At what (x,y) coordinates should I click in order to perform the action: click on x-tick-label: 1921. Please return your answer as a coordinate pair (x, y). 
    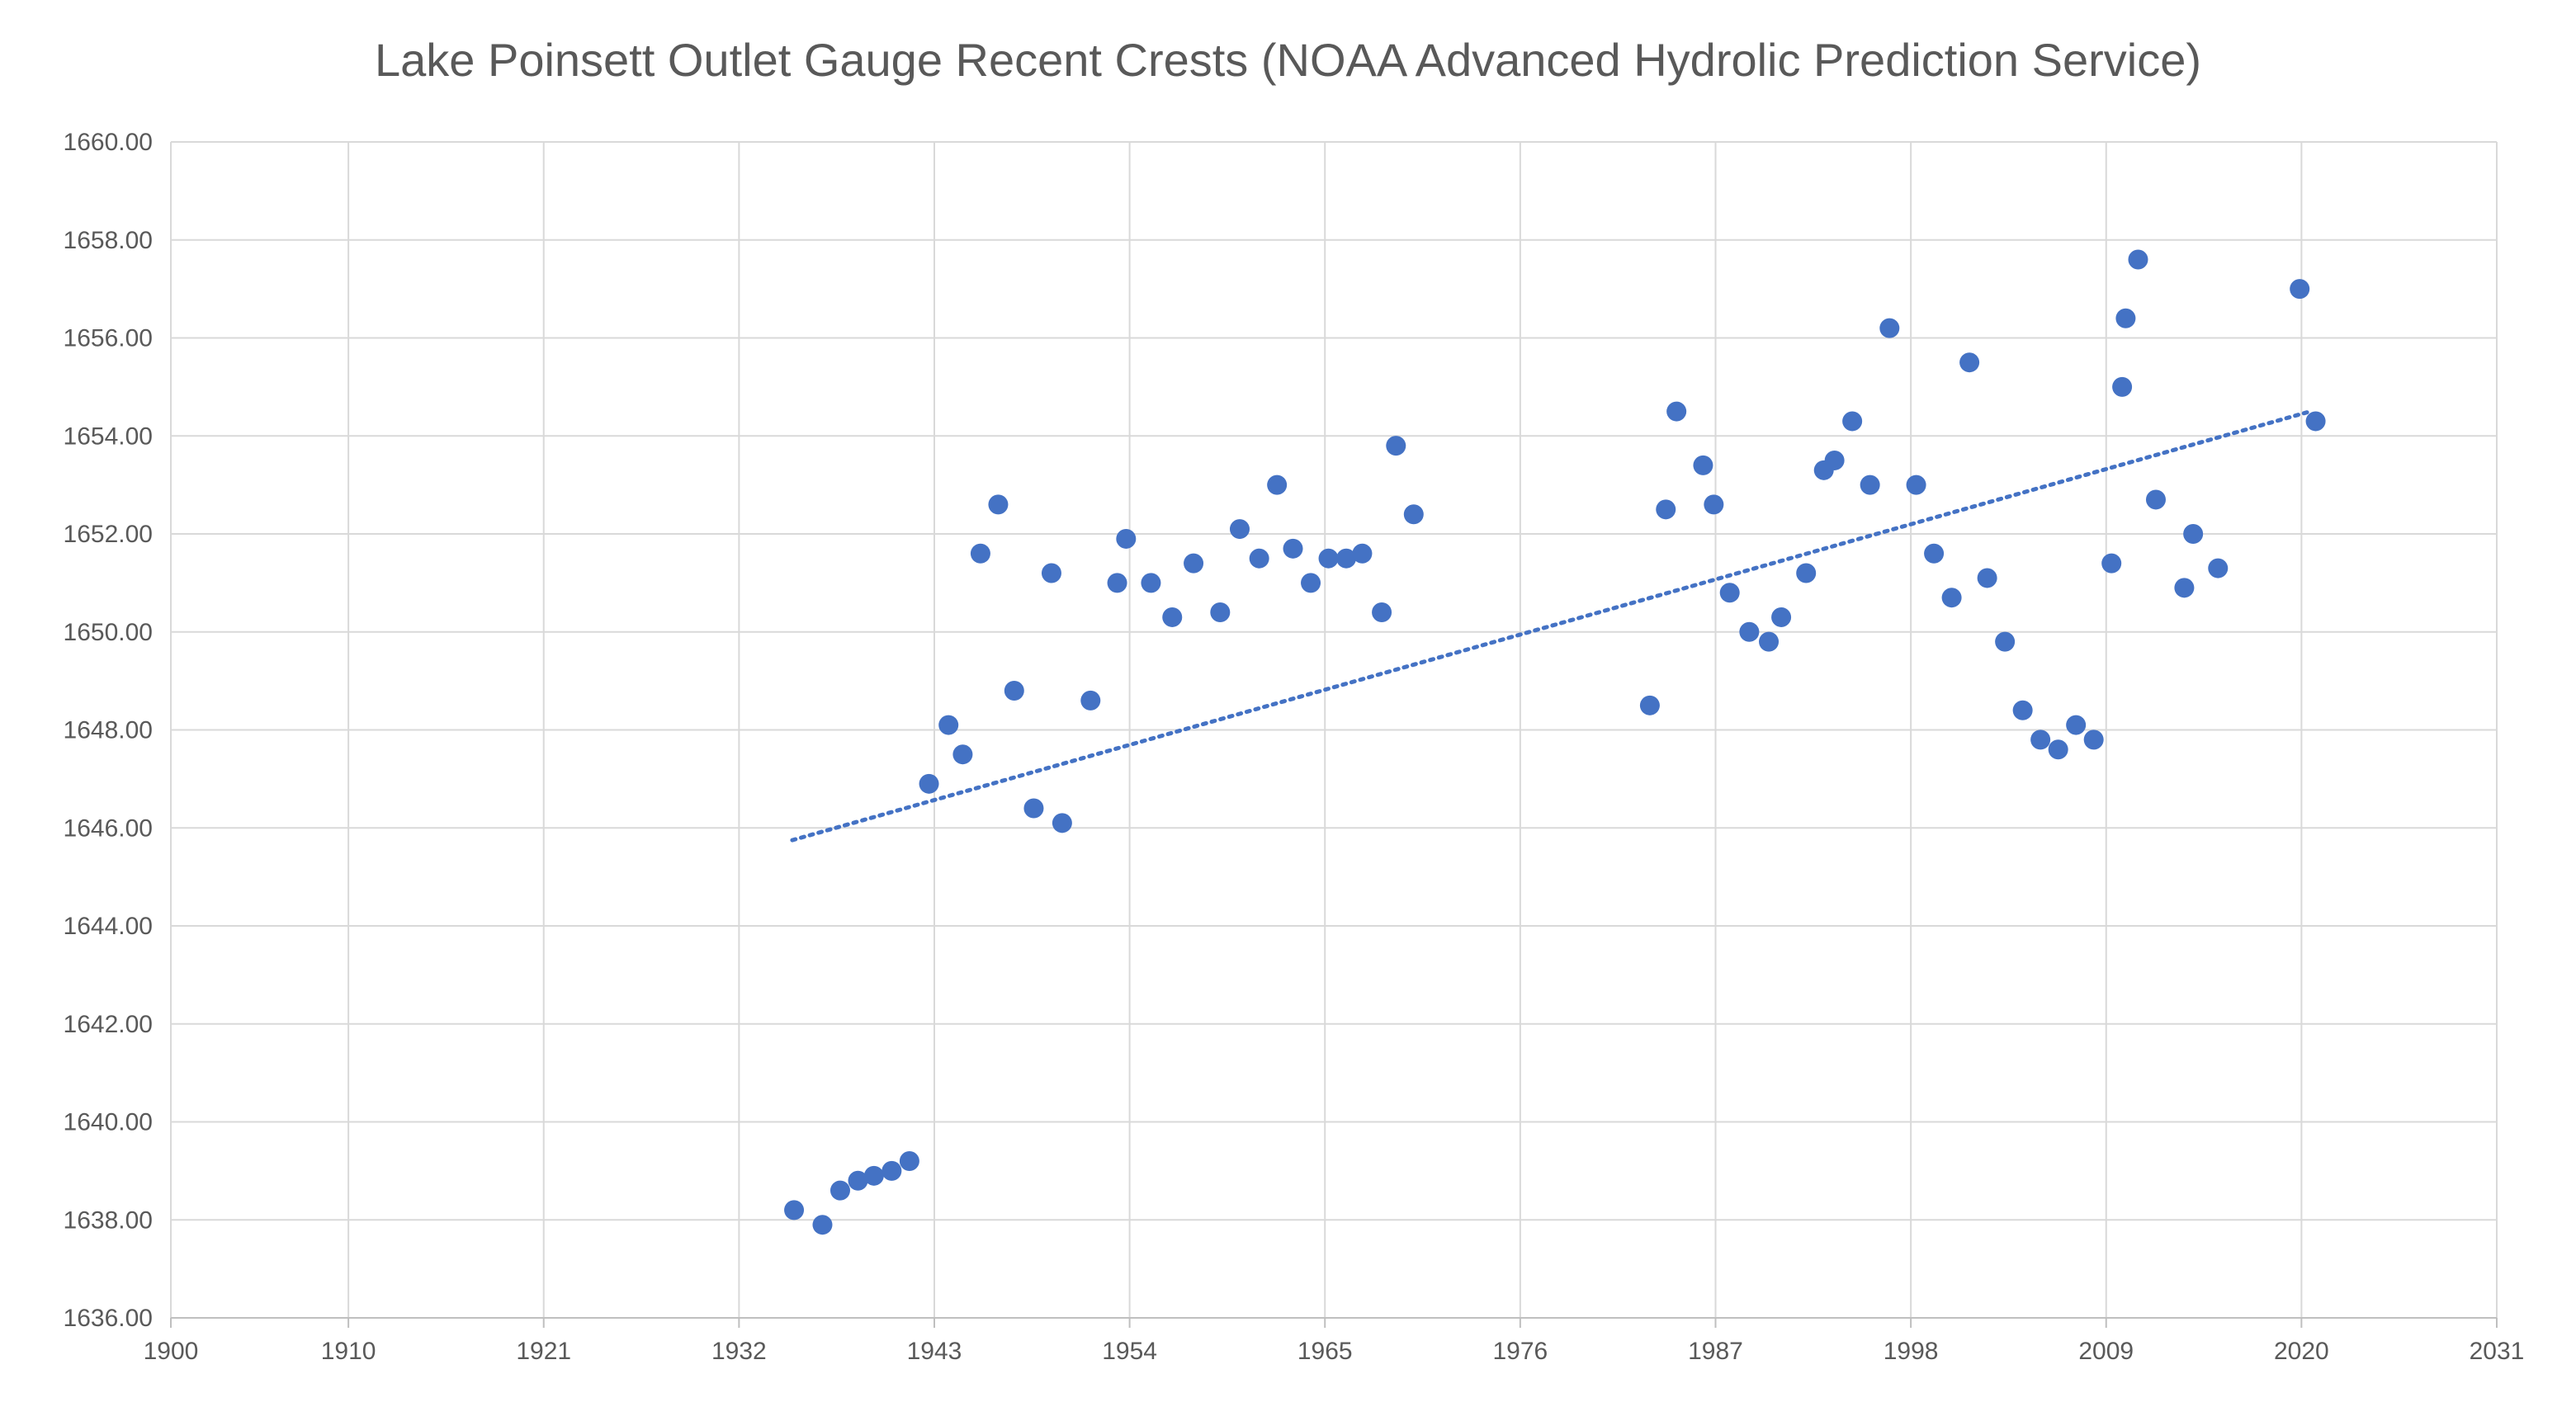
    Looking at the image, I should click on (543, 1352).